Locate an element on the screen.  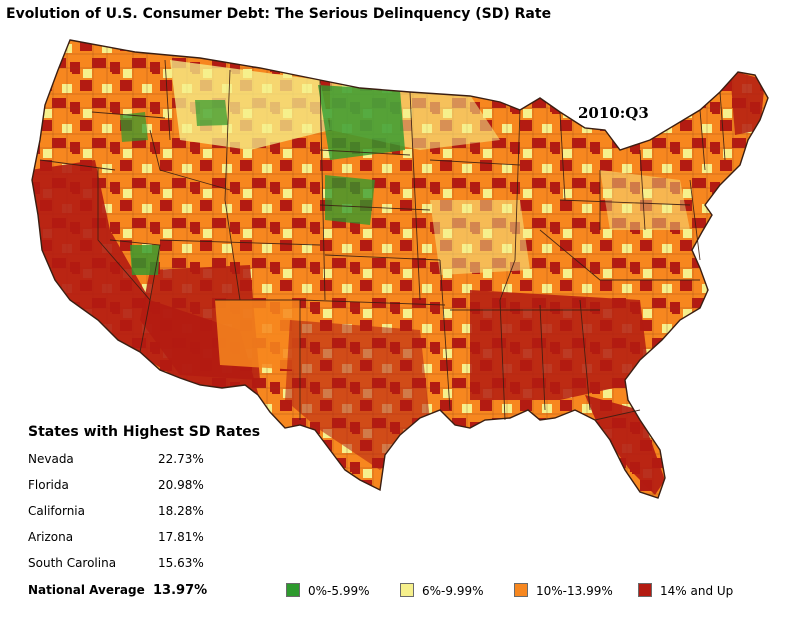
legend-swatch-red is located at coordinates (645, 590).